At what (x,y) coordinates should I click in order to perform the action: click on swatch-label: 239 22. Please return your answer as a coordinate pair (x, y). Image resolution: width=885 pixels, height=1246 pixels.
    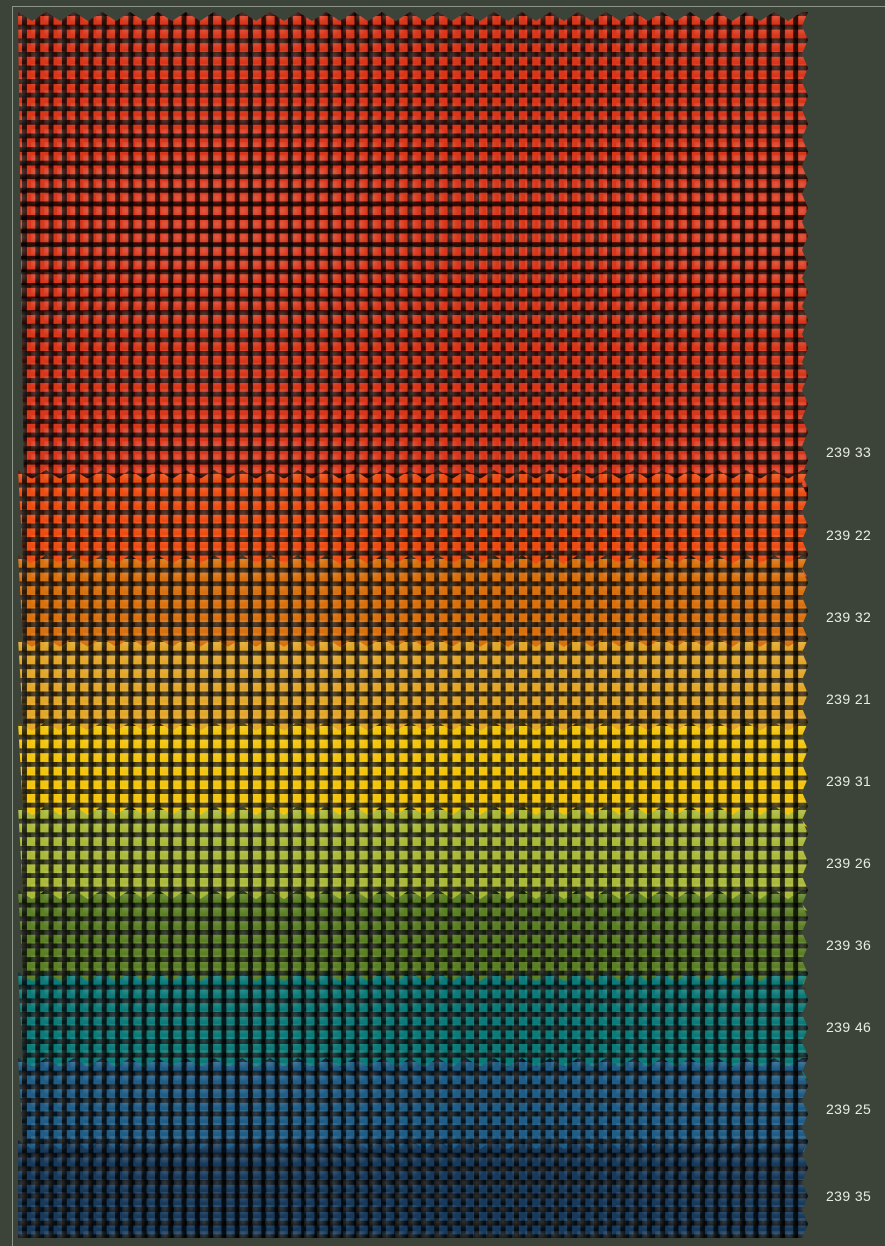
    Looking at the image, I should click on (849, 535).